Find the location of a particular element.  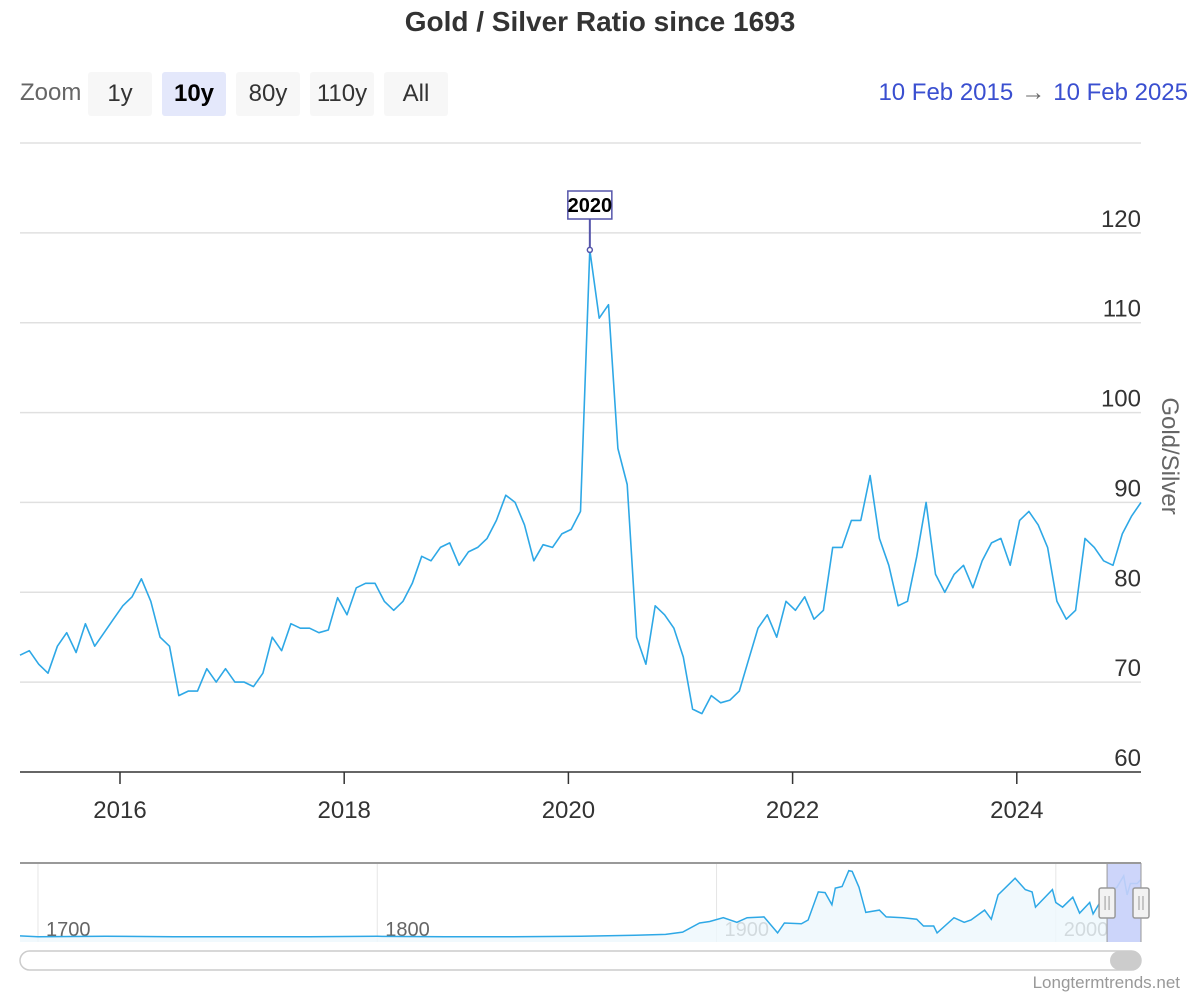

range-to-input: 10 Feb 2025 is located at coordinates (1120, 92).